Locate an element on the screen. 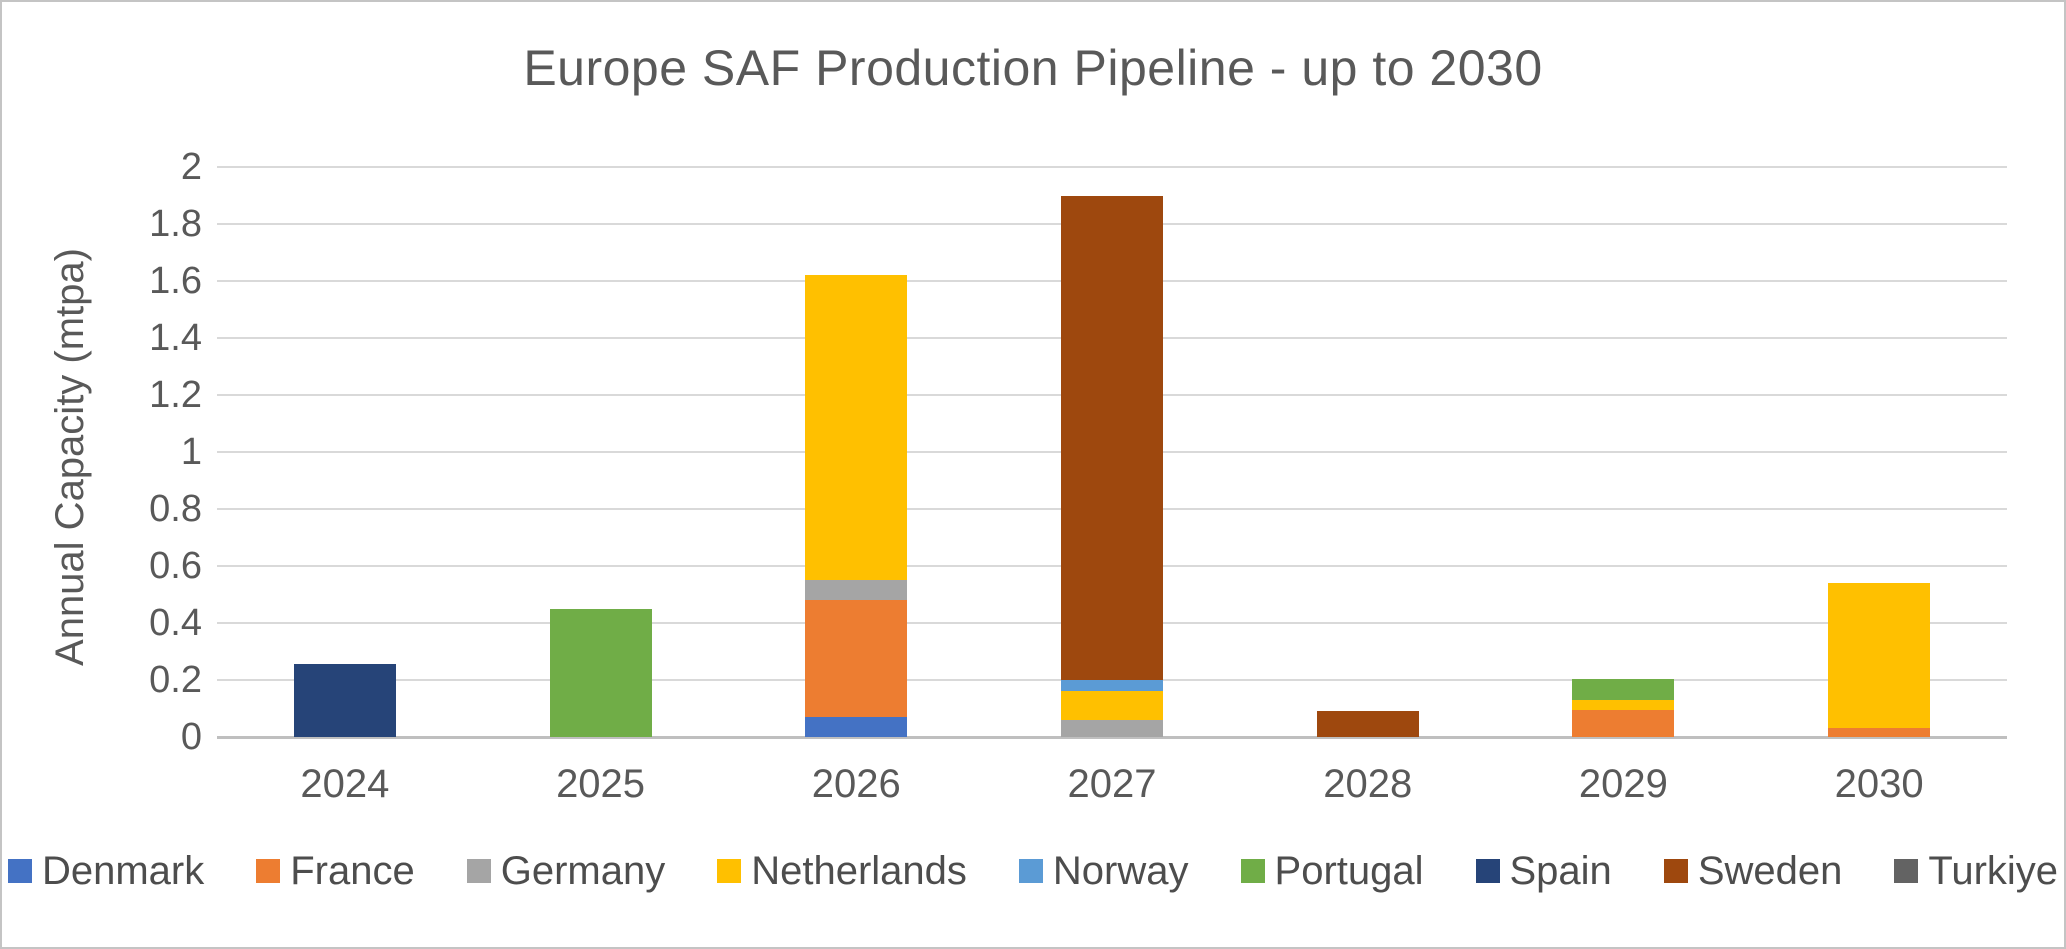 This screenshot has height=949, width=2066. bar-stack-2025 is located at coordinates (600, 672).